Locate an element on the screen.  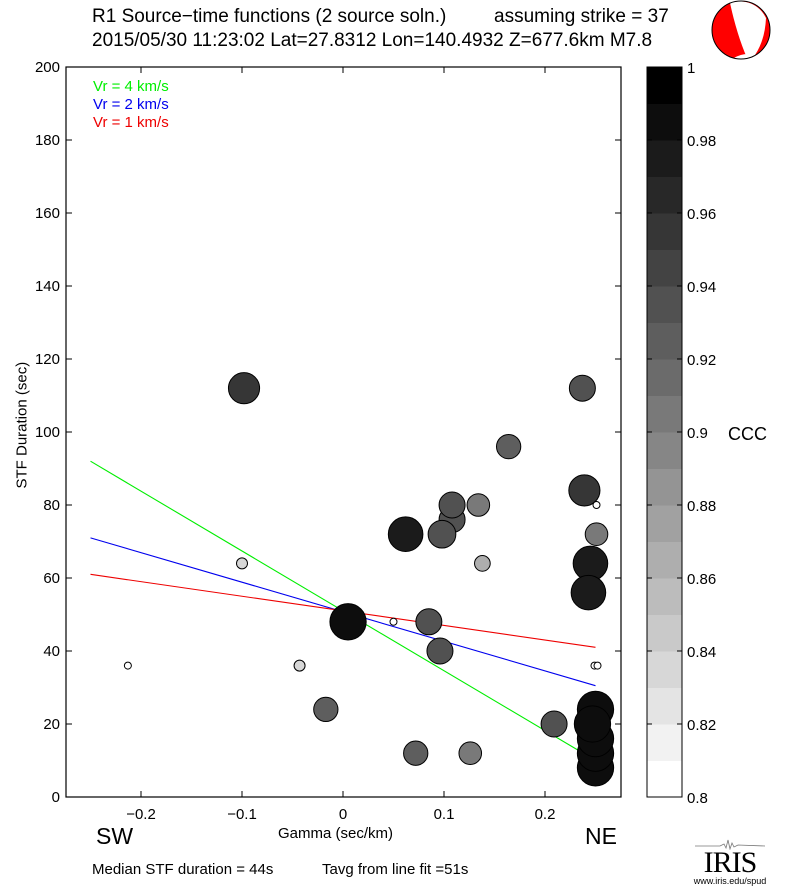
iris-logo: IRIS www.iris.edu/spud is located at coordinates (730, 862).